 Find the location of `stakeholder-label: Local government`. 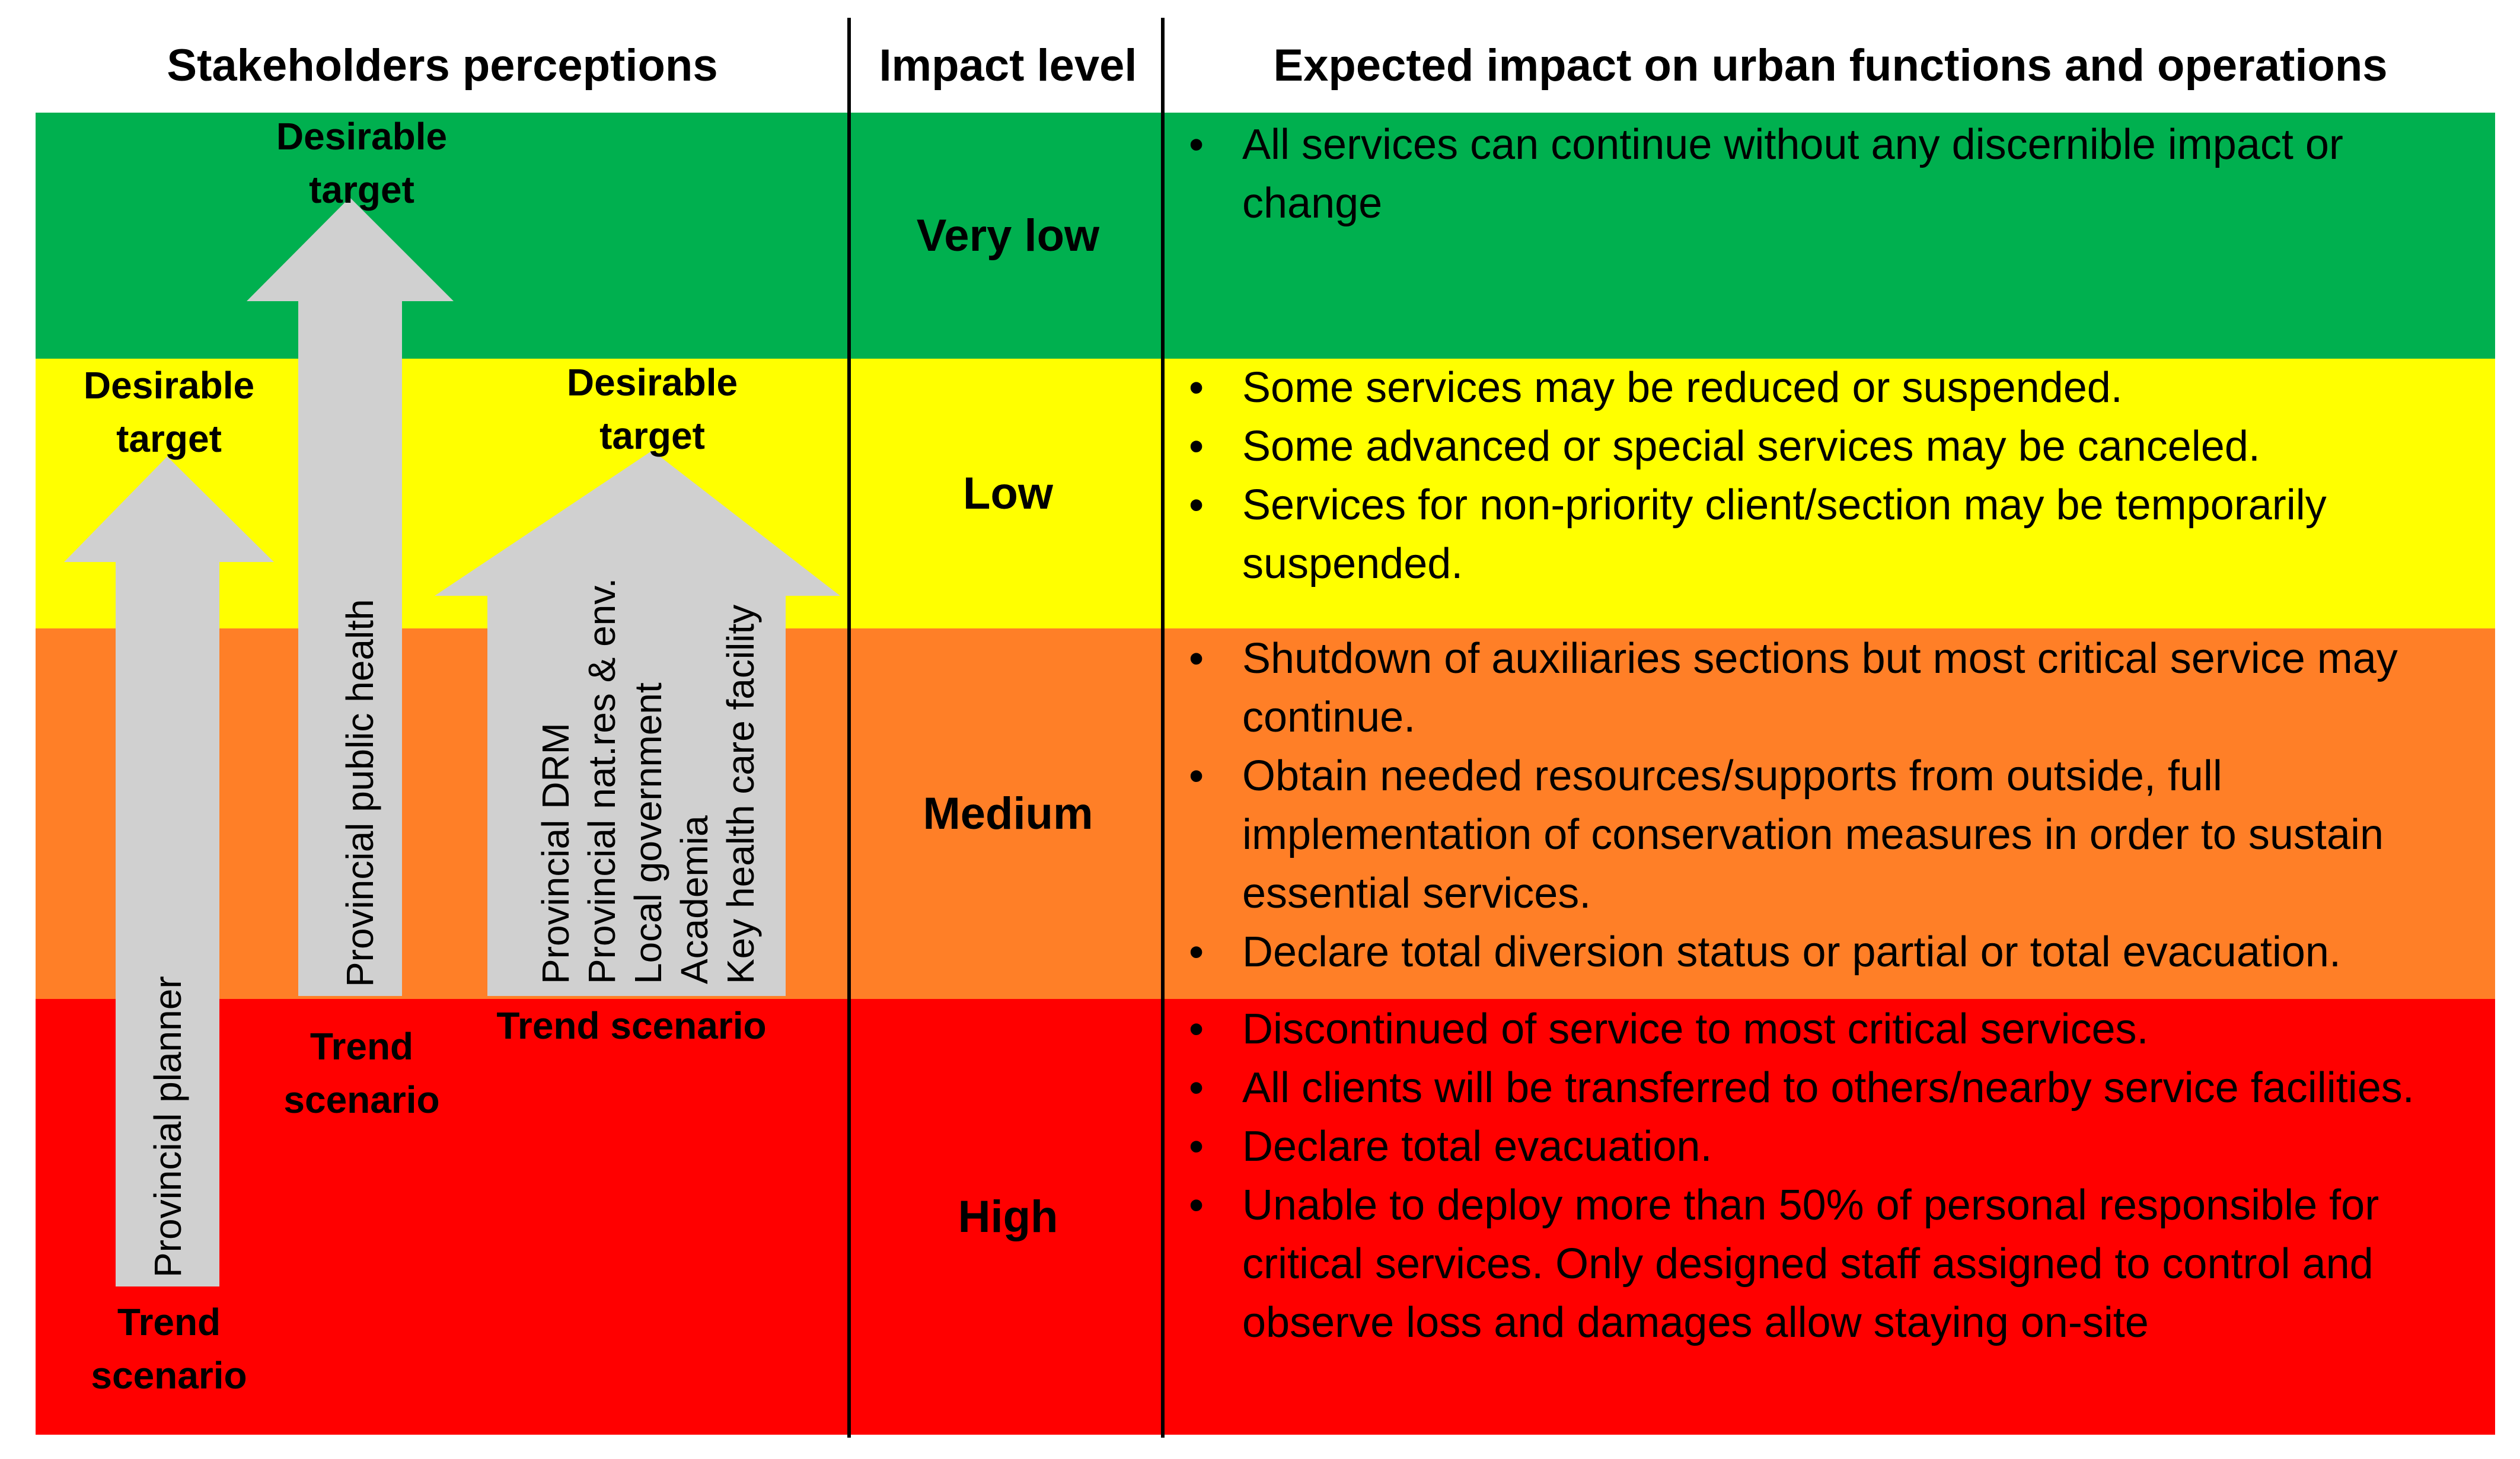

stakeholder-label: Local government is located at coordinates (648, 833).